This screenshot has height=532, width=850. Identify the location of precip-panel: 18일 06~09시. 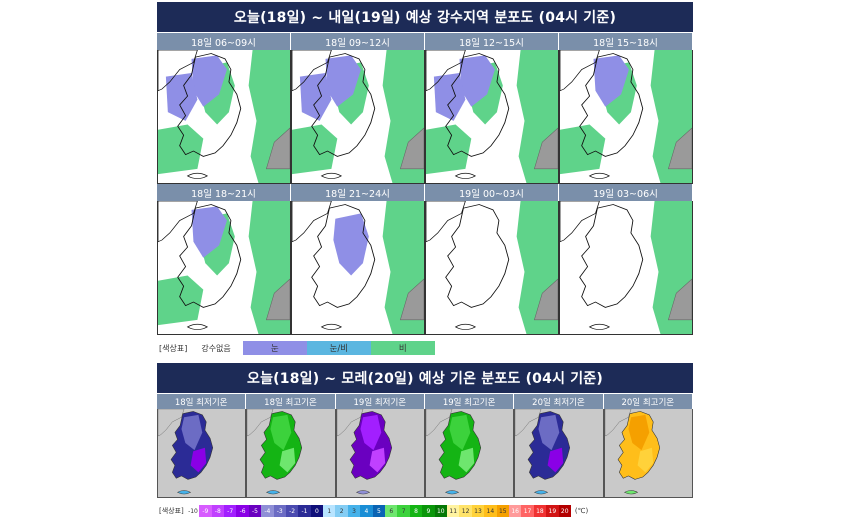
(224, 108).